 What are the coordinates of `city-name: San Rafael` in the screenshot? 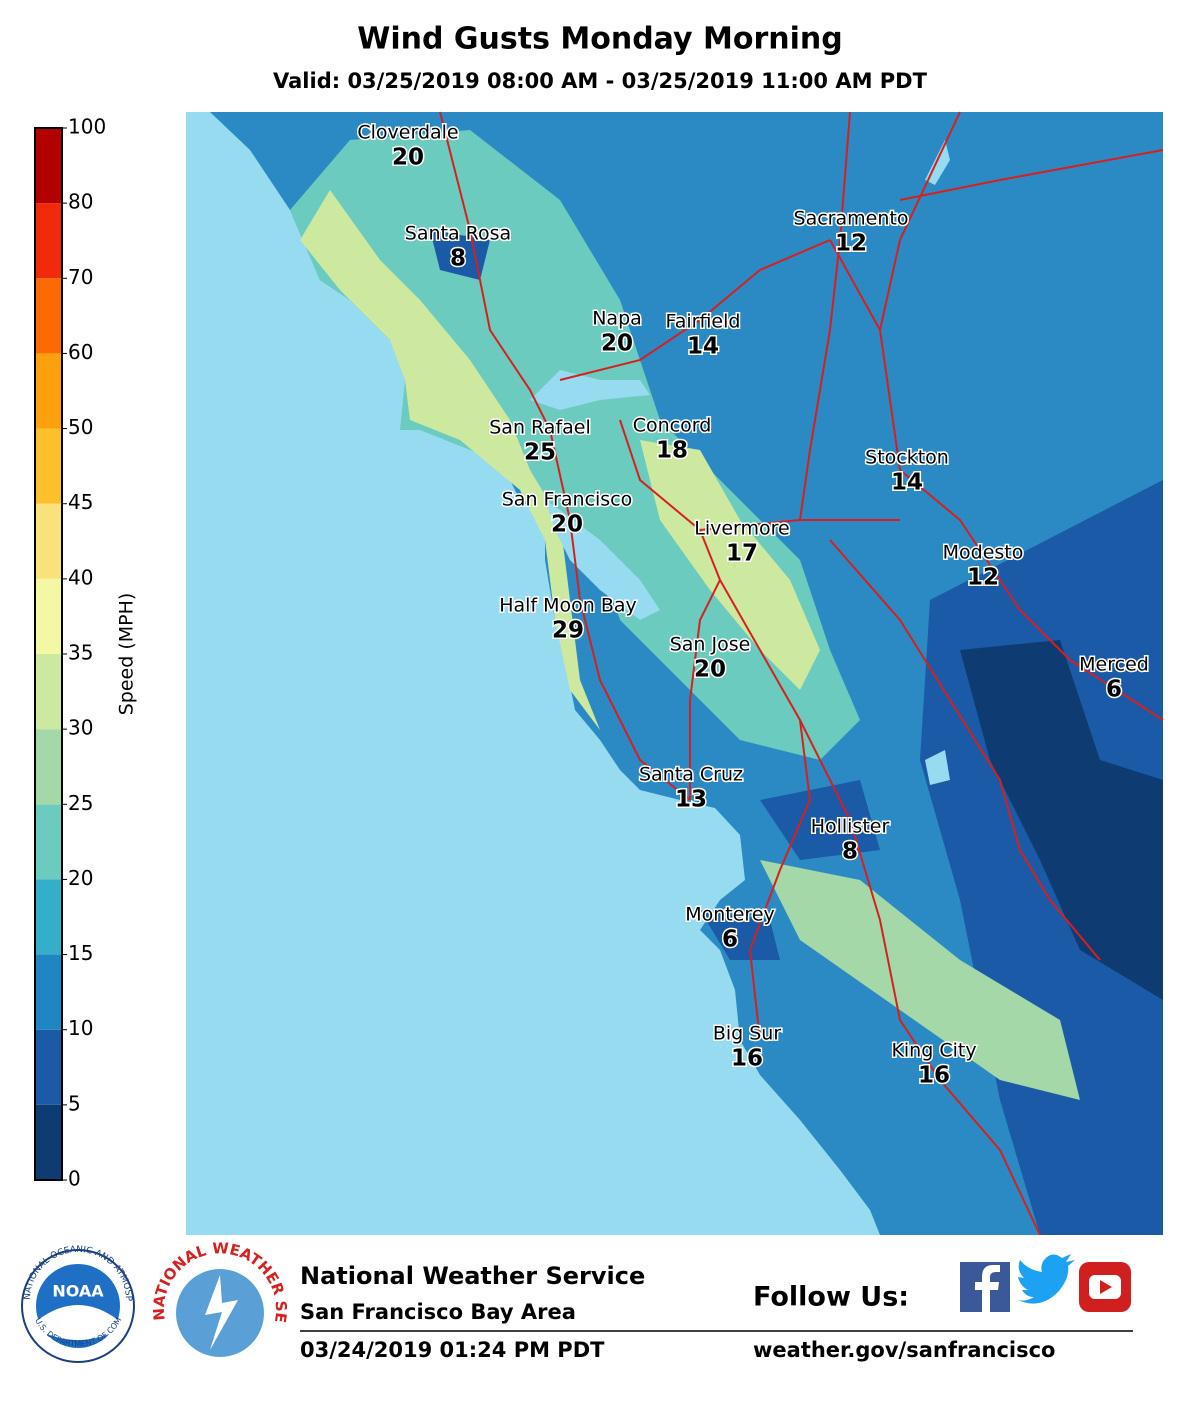 It's located at (540, 428).